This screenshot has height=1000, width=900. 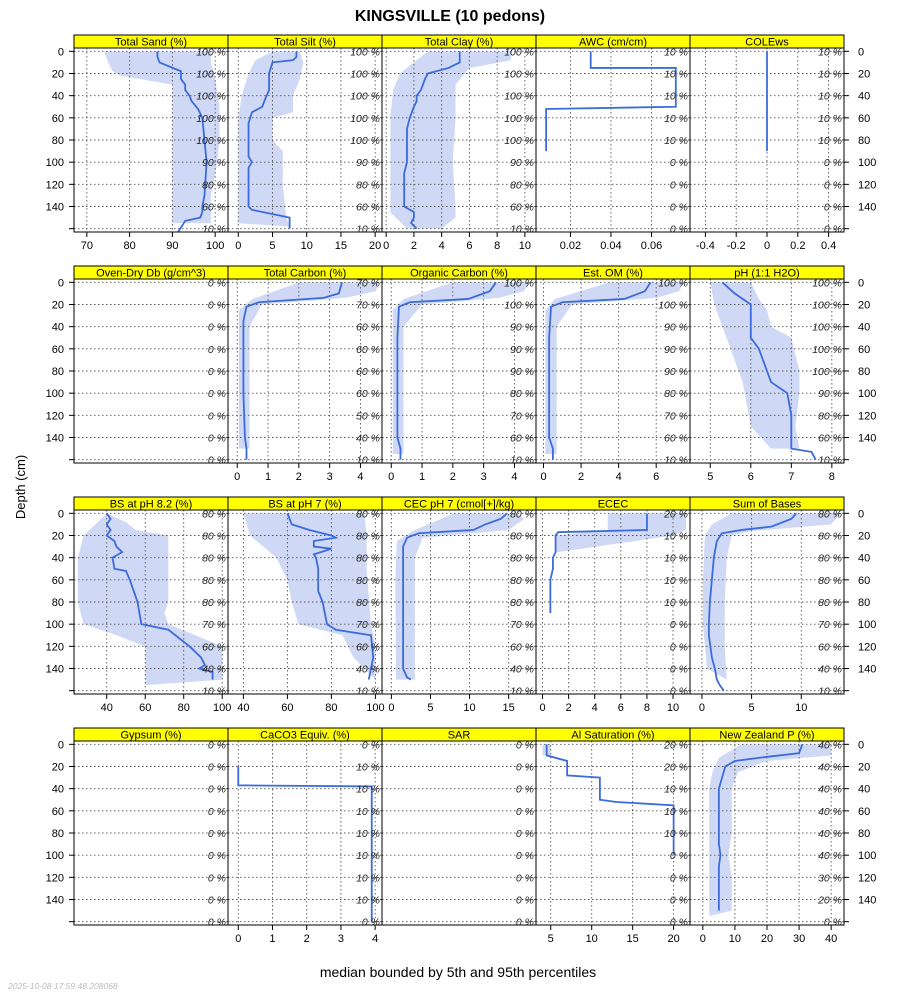 What do you see at coordinates (867, 670) in the screenshot?
I see `y-tick-label: 140` at bounding box center [867, 670].